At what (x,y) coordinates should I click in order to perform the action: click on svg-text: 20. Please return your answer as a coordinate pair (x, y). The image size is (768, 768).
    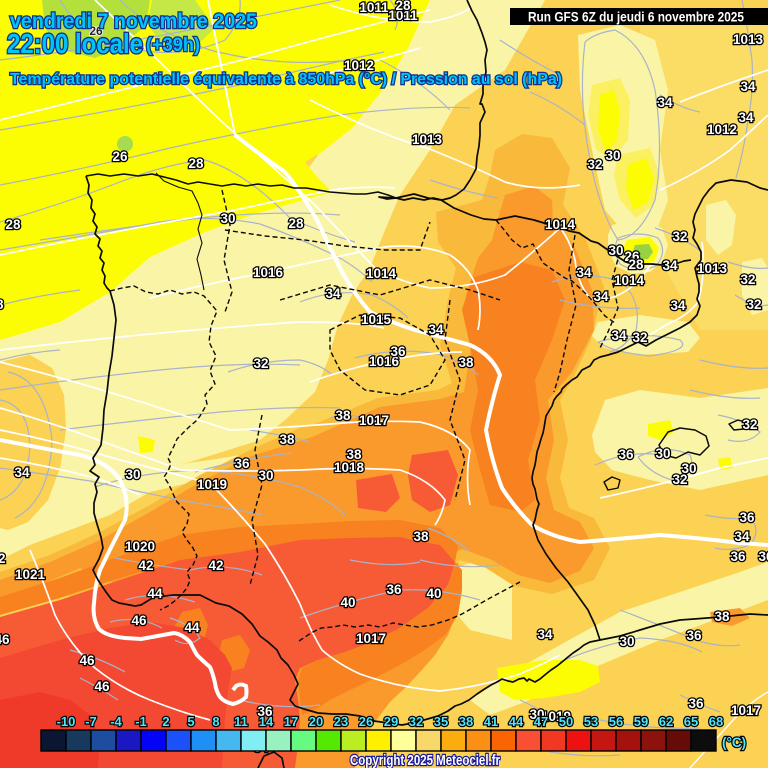
    Looking at the image, I should click on (316, 721).